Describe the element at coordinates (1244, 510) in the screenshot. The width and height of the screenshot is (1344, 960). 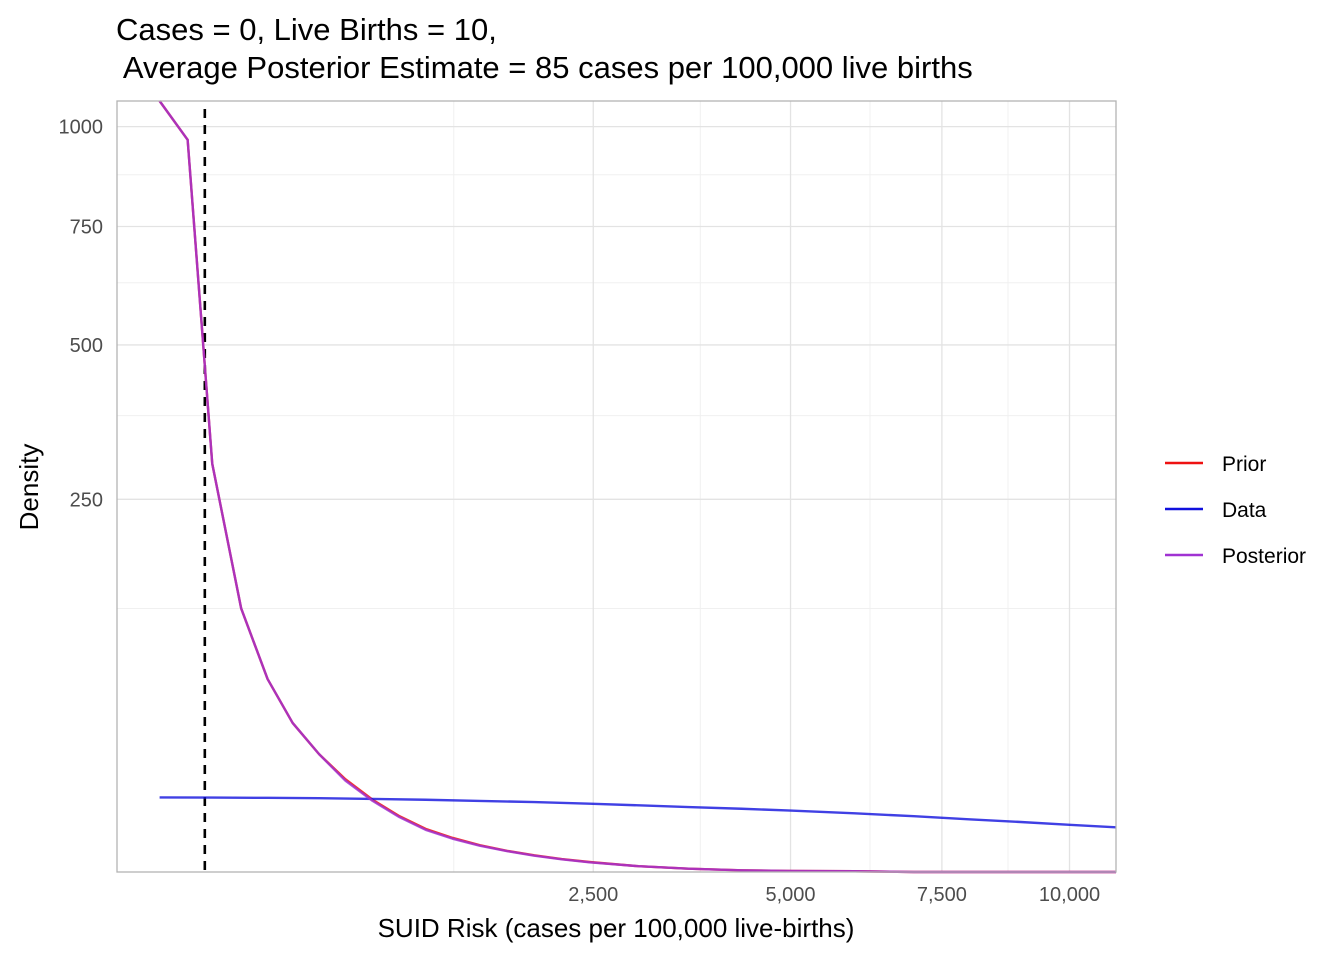
I see `legend-label-data: Data` at that location.